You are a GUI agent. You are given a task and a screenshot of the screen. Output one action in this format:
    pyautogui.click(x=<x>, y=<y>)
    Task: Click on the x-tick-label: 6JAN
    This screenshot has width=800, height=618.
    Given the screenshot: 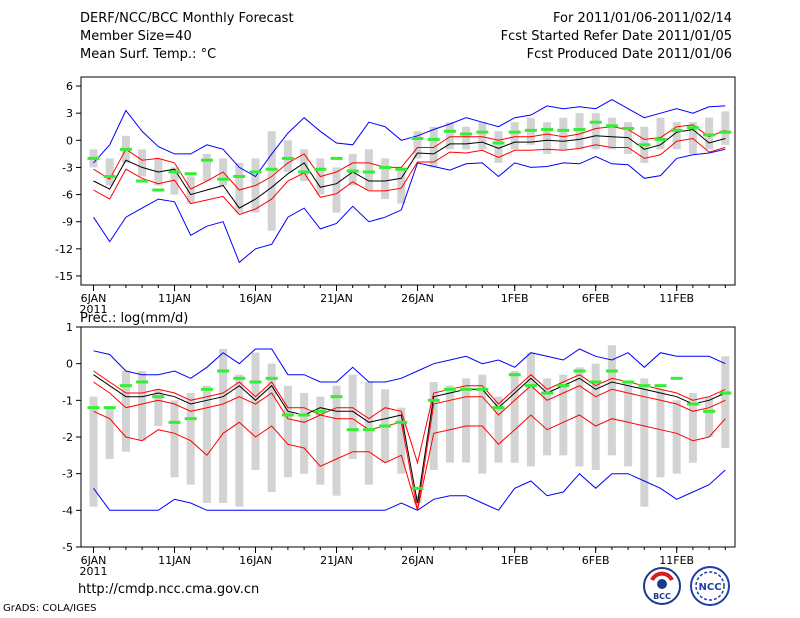 What is the action you would take?
    pyautogui.click(x=94, y=298)
    